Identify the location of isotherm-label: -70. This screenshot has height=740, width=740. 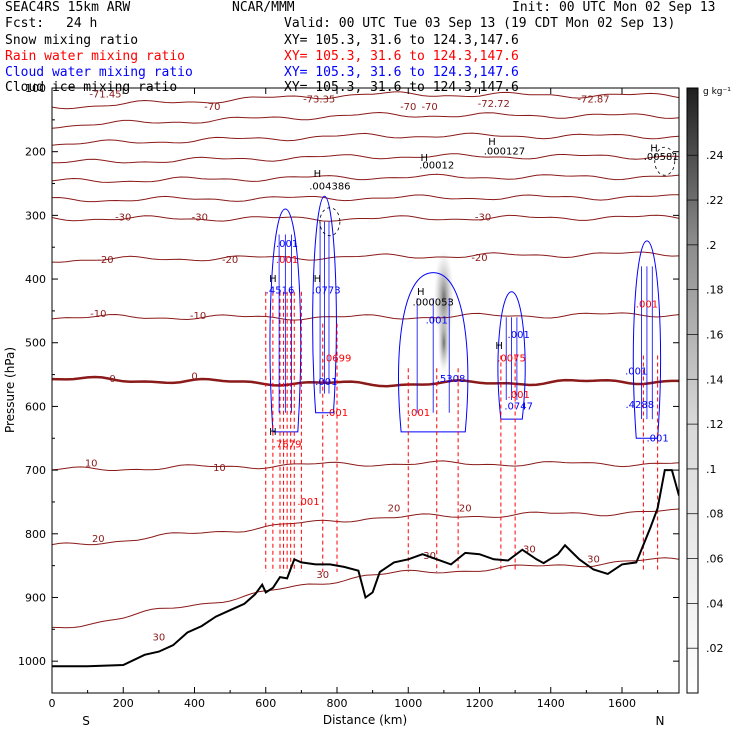
(429, 107).